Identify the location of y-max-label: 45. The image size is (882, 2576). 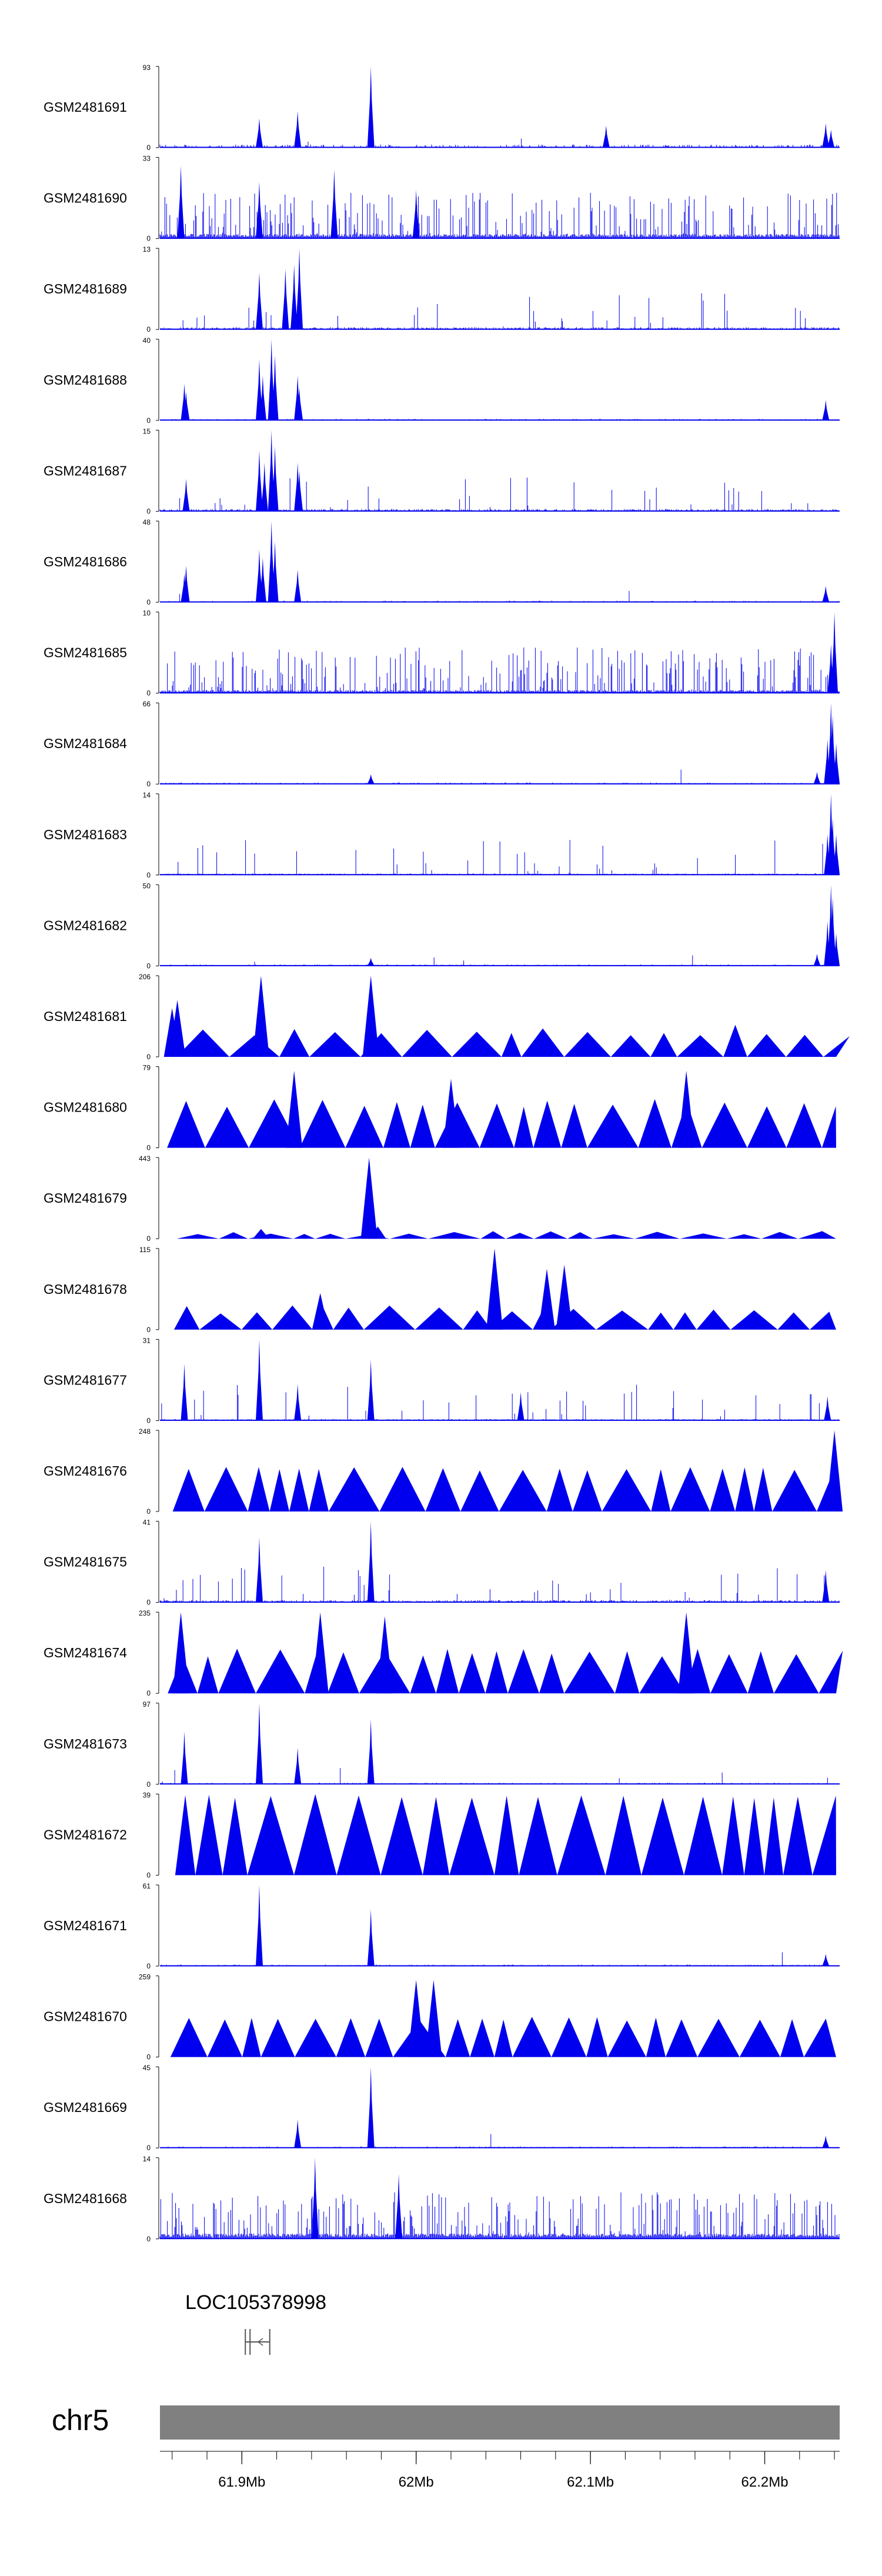
(147, 2068).